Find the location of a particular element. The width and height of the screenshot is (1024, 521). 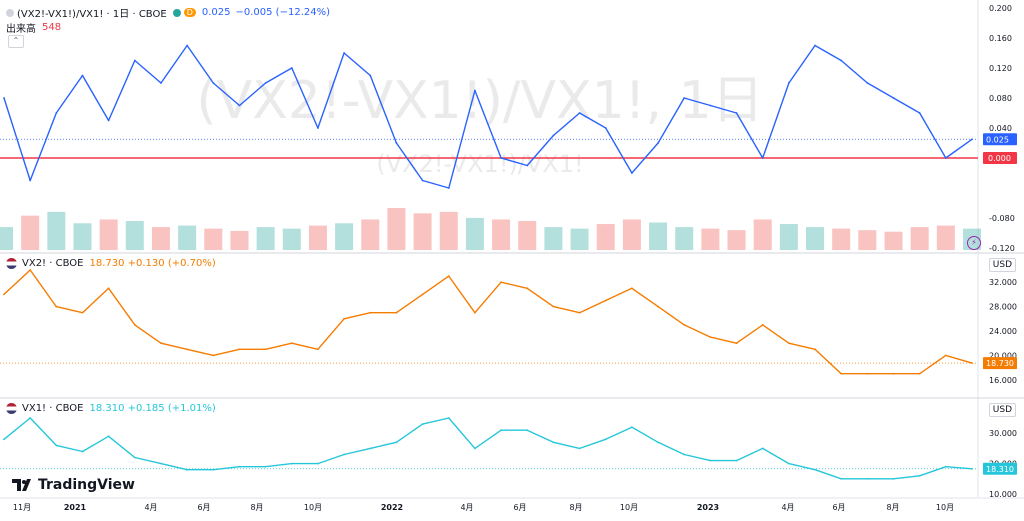

tradingview-logo: TradingView is located at coordinates (73, 485).